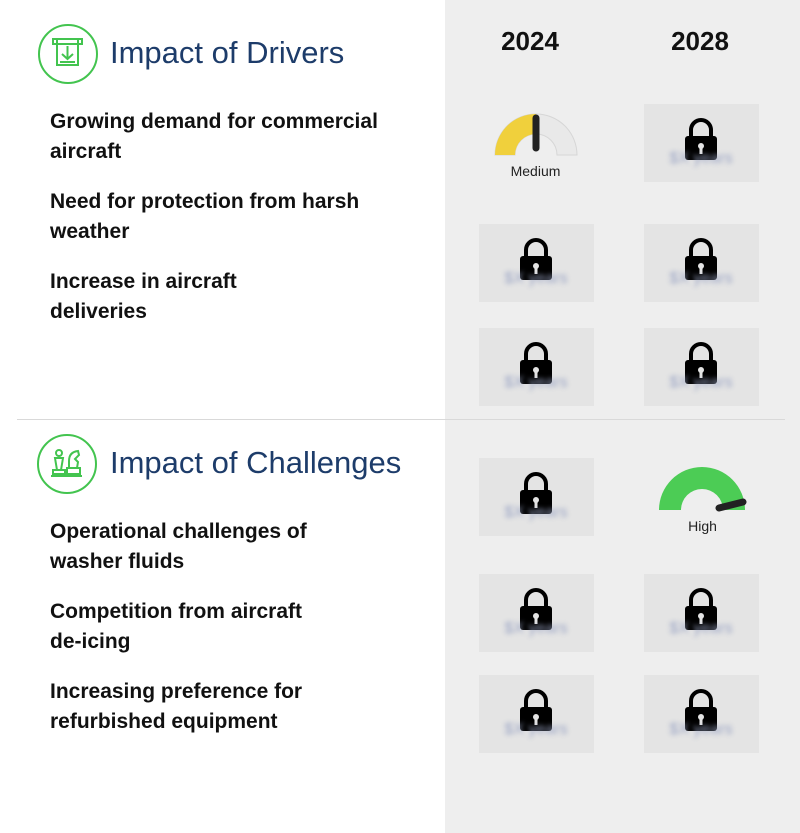 Image resolution: width=800 pixels, height=833 pixels. What do you see at coordinates (401, 419) in the screenshot?
I see `section-divider` at bounding box center [401, 419].